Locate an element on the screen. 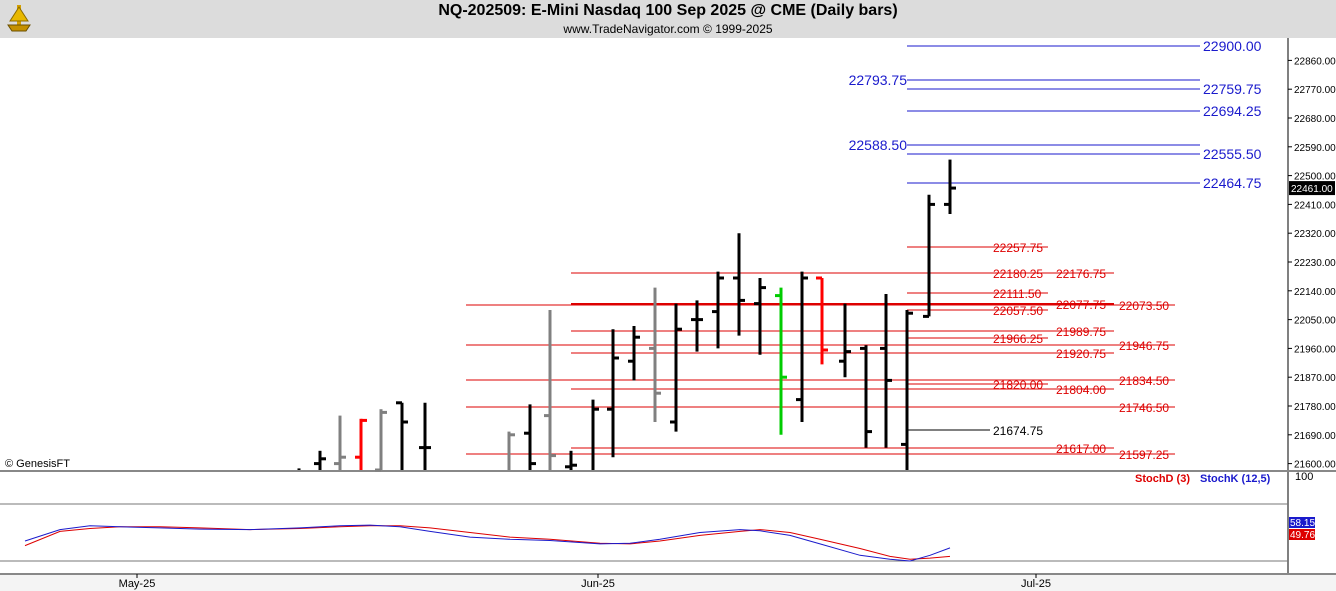 The width and height of the screenshot is (1336, 591). price-tick-label: 22770.00 is located at coordinates (1315, 90).